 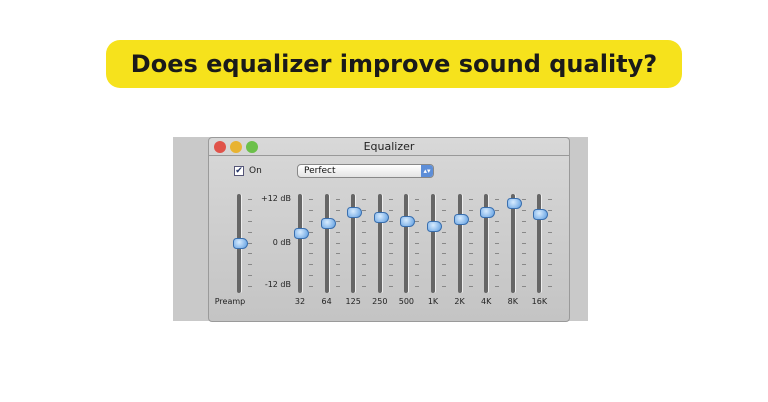 I want to click on band-32-slider-knob, so click(x=301, y=234).